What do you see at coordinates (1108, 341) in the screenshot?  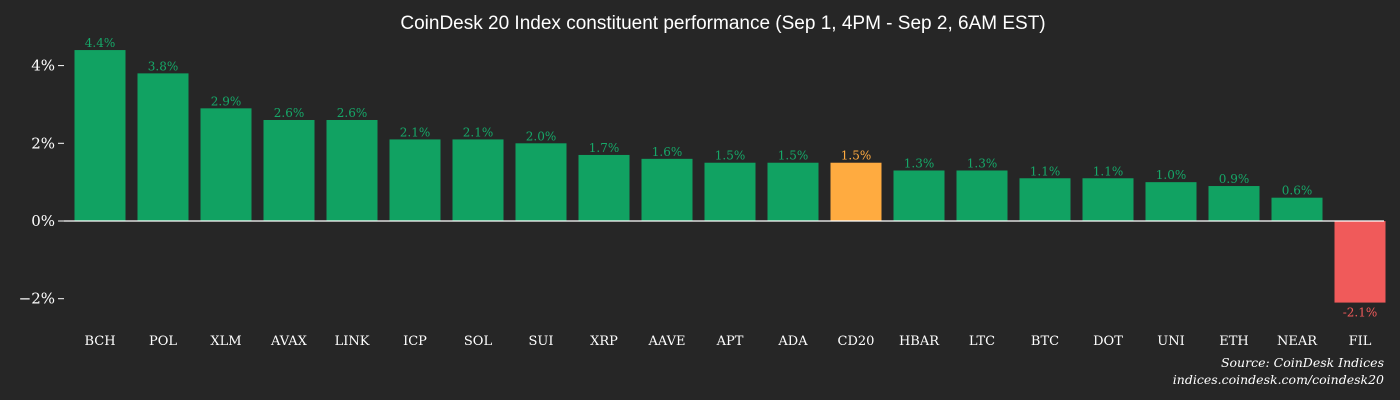 I see `x-tick-label-dot: DOT` at bounding box center [1108, 341].